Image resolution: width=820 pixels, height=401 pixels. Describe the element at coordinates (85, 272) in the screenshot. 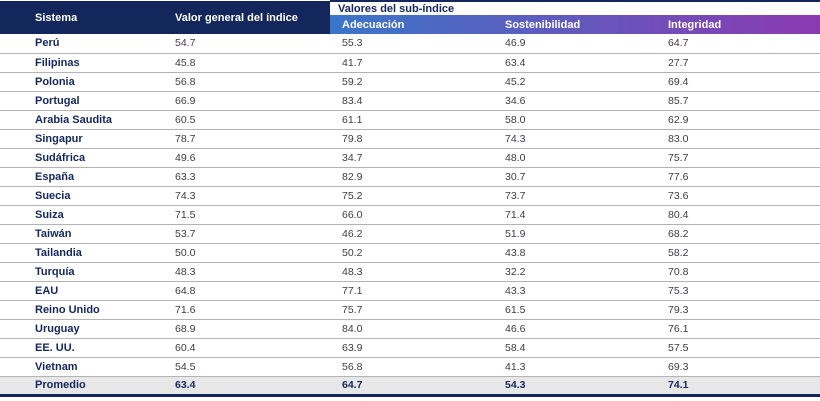

I see `system-name-cell: Turquía` at that location.